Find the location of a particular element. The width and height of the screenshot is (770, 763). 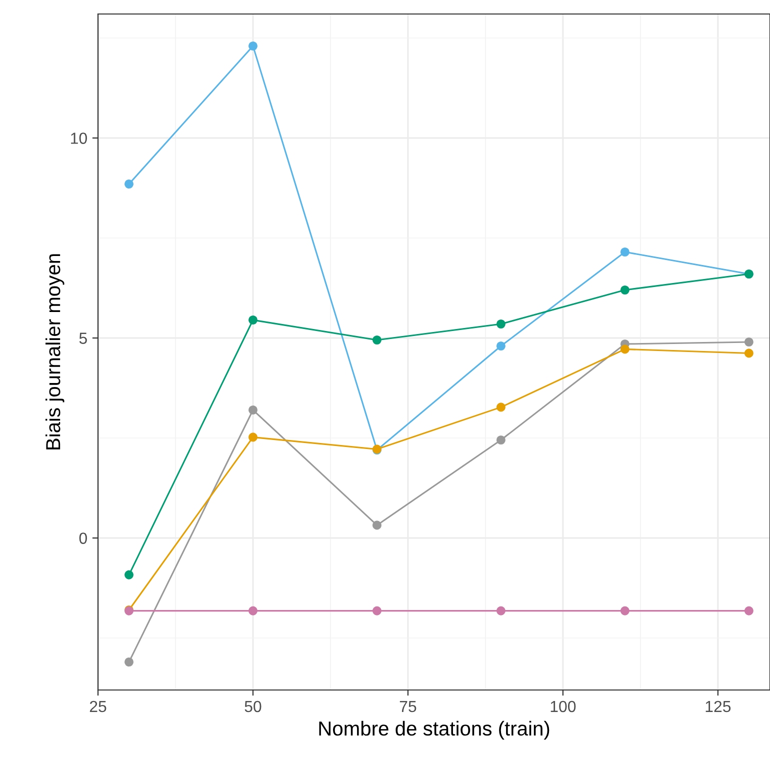

y-tick-label: 5 is located at coordinates (83, 338).